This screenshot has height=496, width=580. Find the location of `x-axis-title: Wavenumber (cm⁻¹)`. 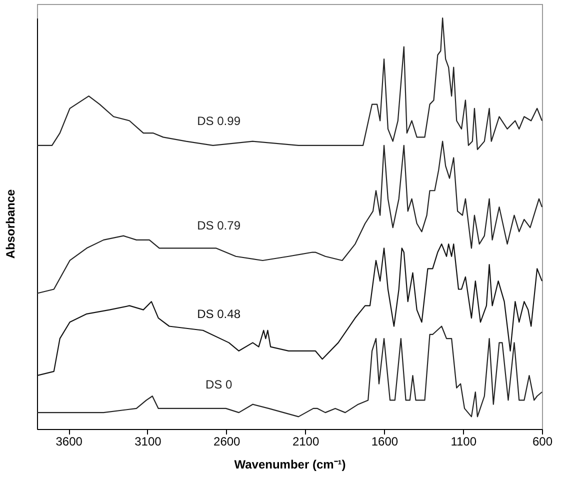

x-axis-title: Wavenumber (cm⁻¹) is located at coordinates (290, 465).